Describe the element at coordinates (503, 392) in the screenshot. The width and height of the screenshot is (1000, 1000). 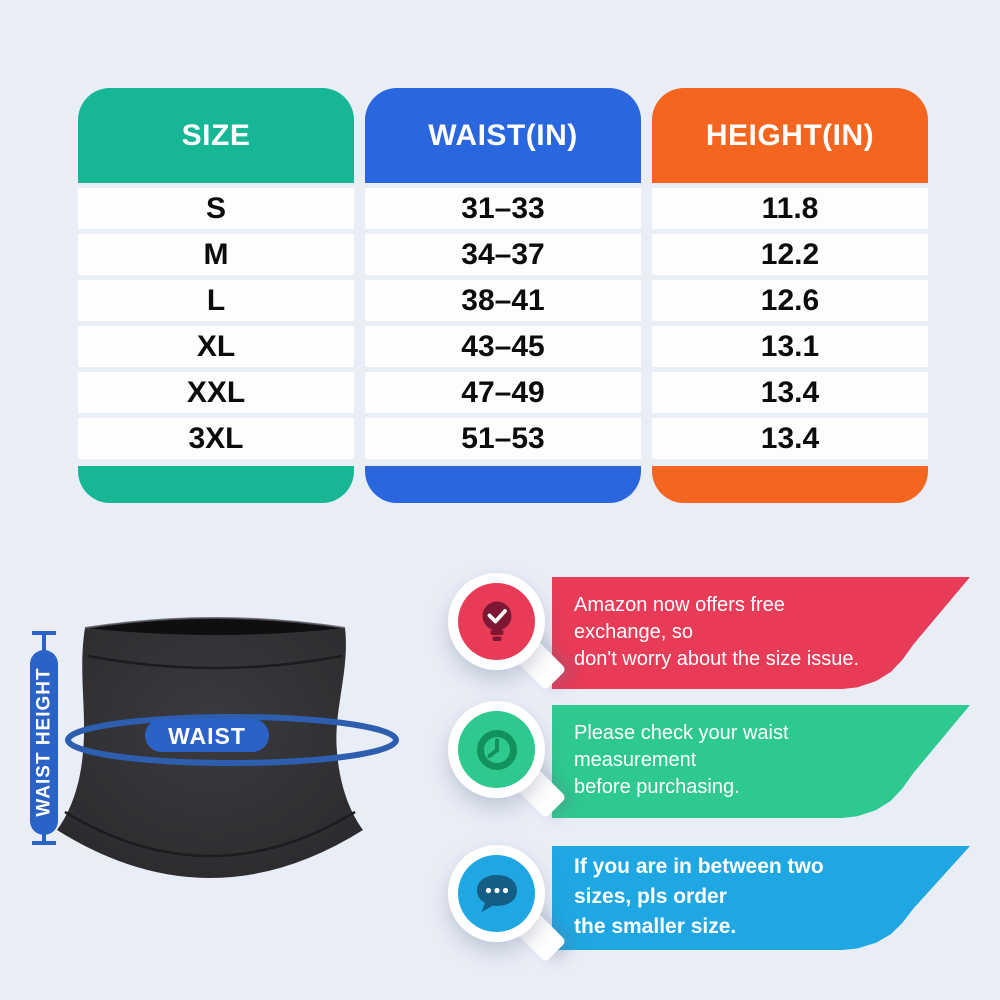
I see `table-cell: 47–49` at that location.